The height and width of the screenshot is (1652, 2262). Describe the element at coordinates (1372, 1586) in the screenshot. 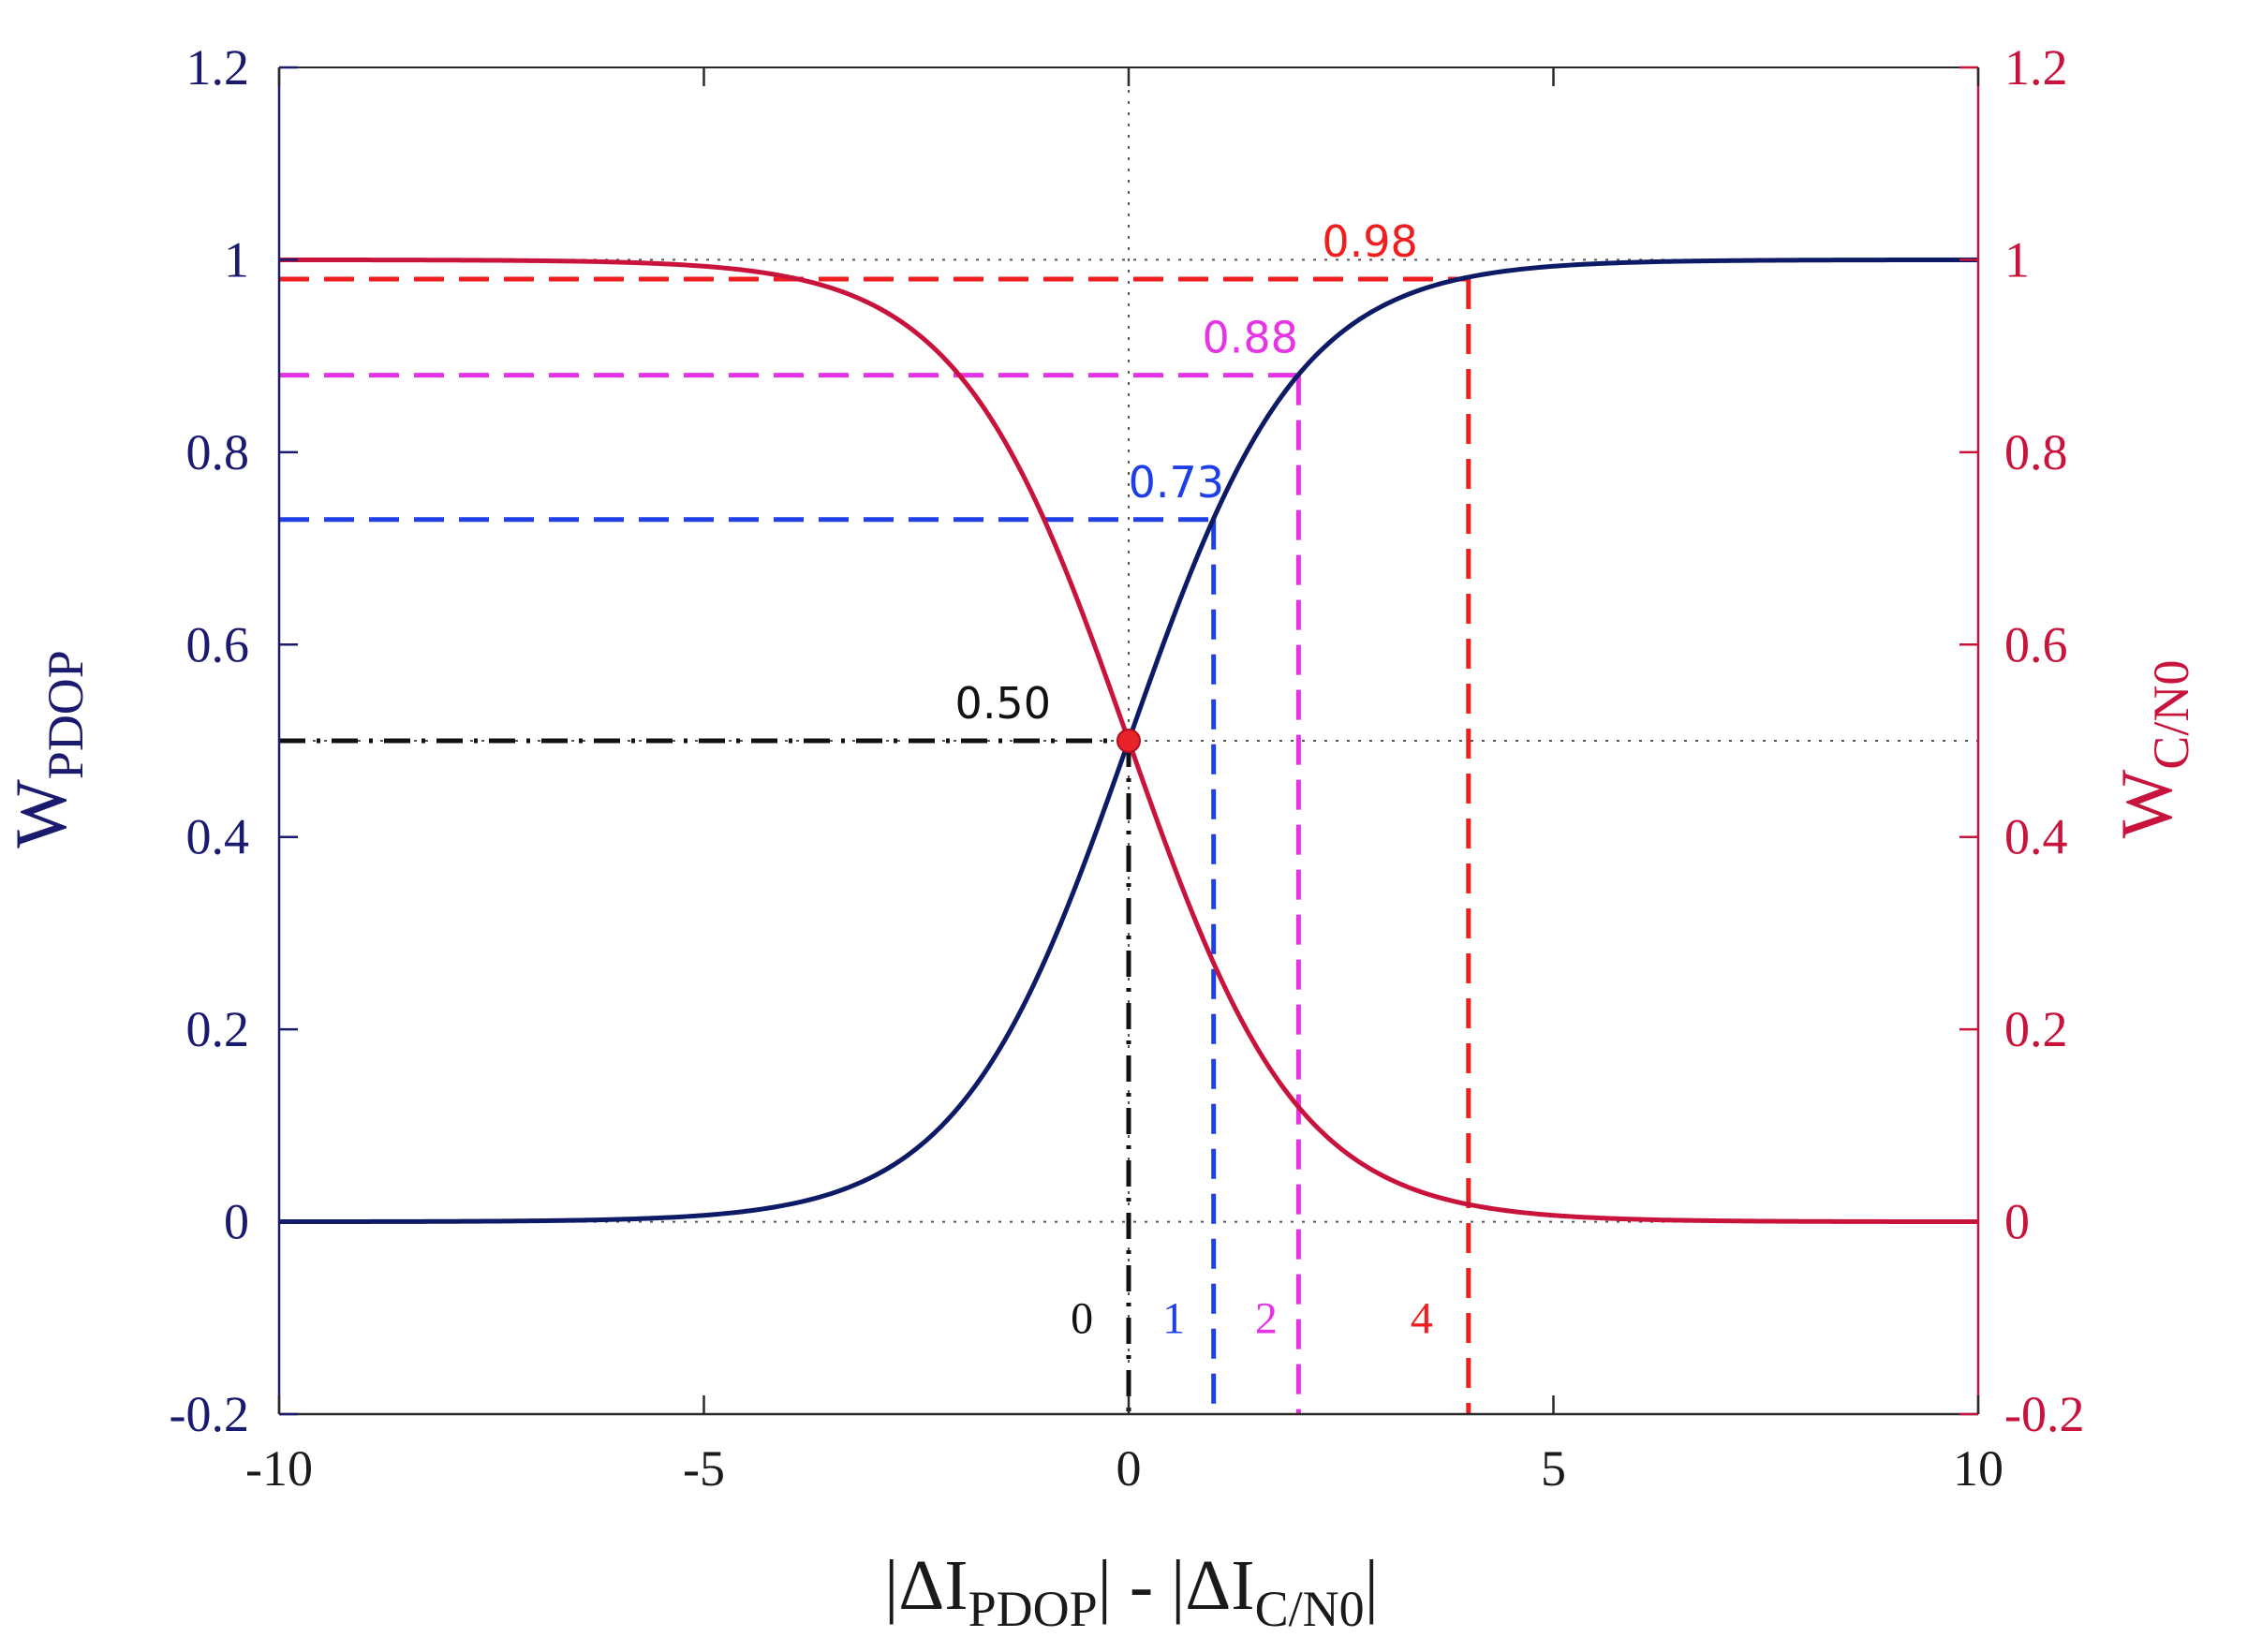

I see `x-axis-title-post: |` at that location.